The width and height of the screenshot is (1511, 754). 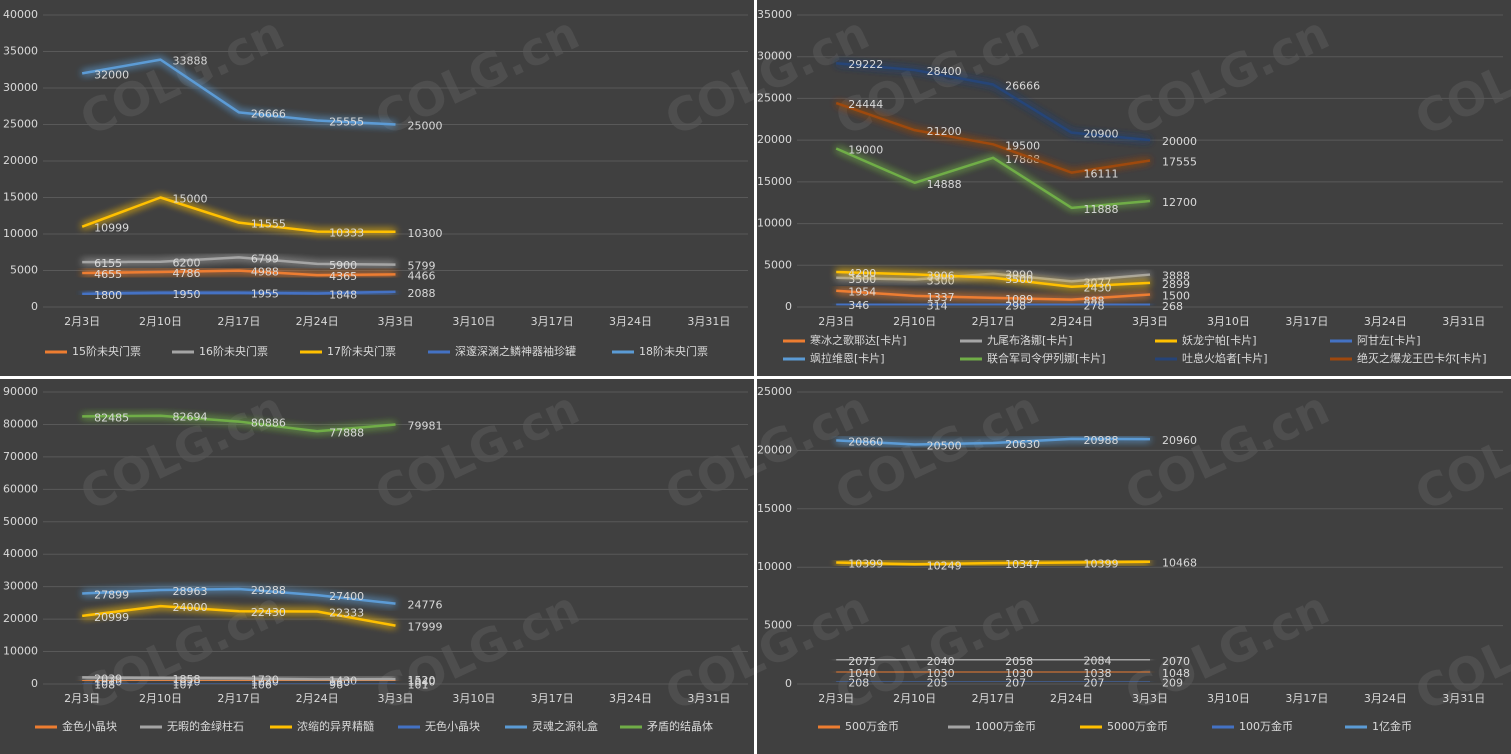 What do you see at coordinates (941, 297) in the screenshot?
I see `data-label: 1337` at bounding box center [941, 297].